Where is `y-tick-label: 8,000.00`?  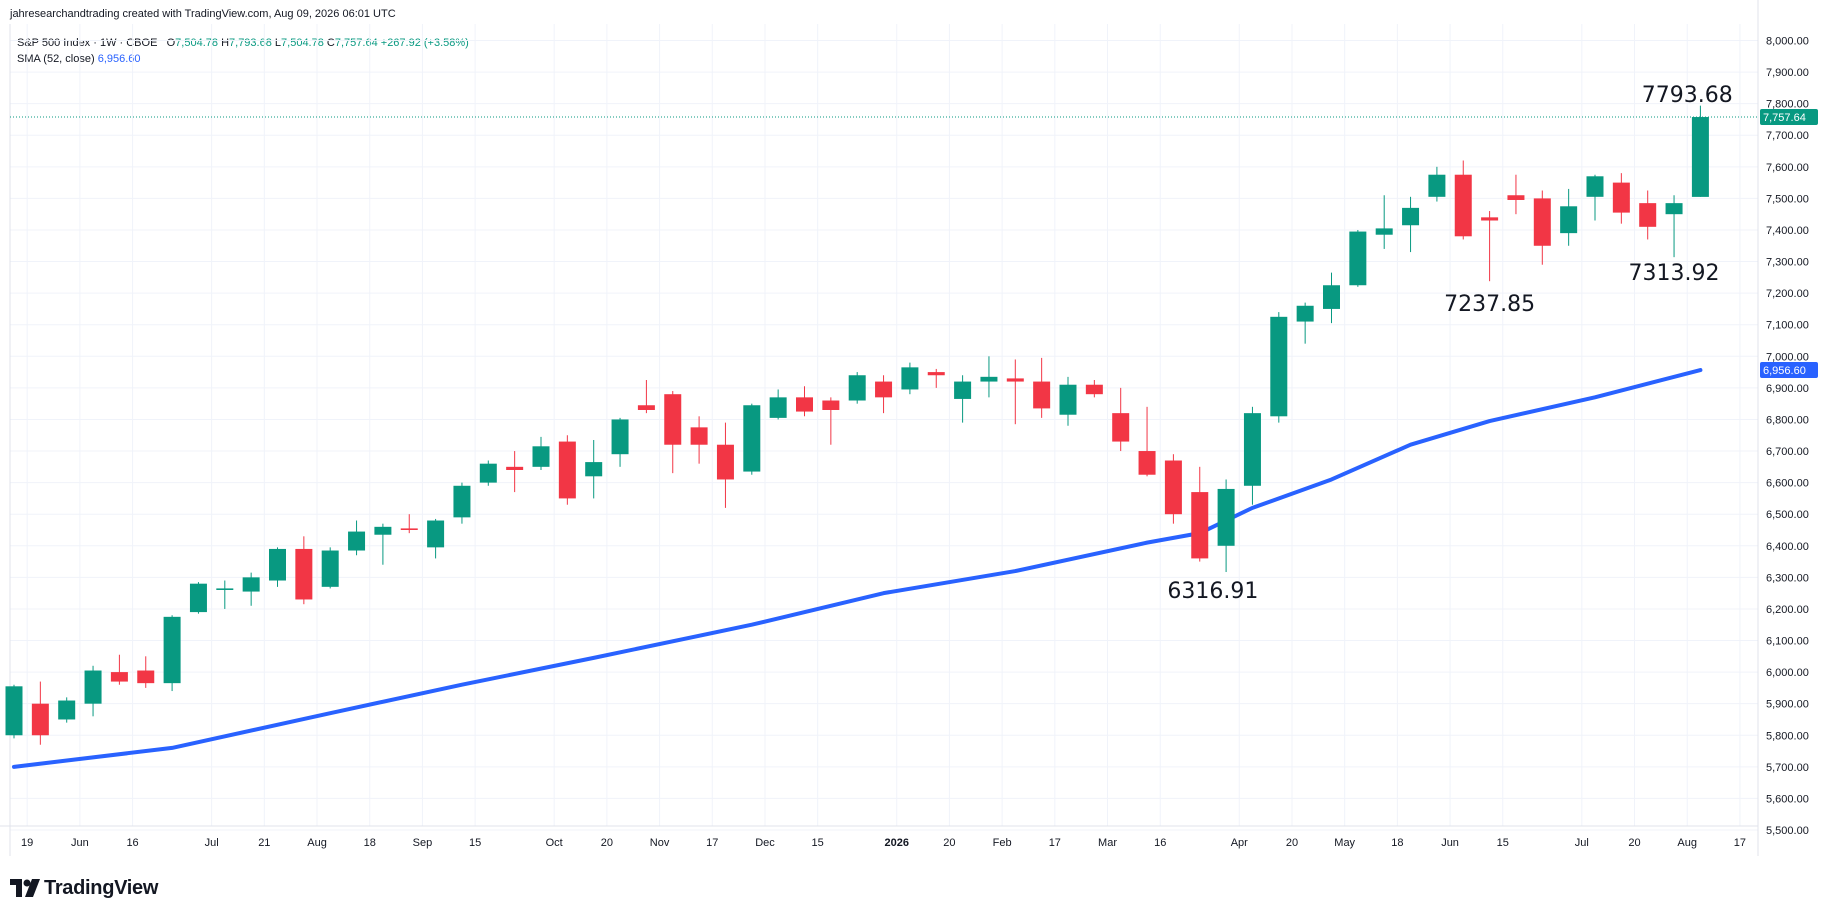 y-tick-label: 8,000.00 is located at coordinates (1787, 42).